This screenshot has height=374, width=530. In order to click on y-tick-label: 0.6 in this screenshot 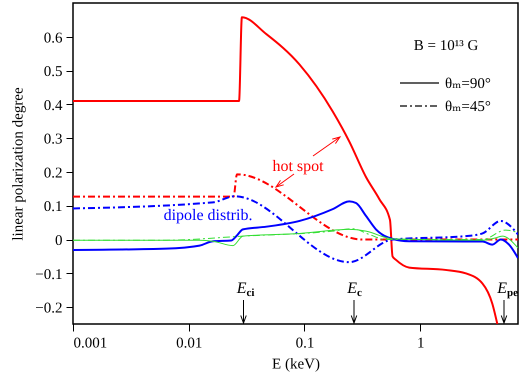, I will do `click(53, 38)`.